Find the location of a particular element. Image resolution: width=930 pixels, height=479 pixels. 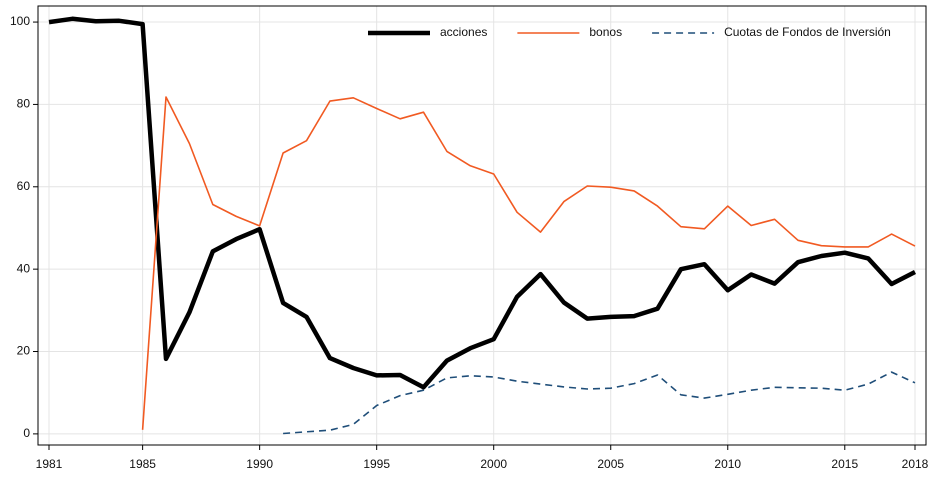

x-tick-label: 1990 is located at coordinates (259, 464).